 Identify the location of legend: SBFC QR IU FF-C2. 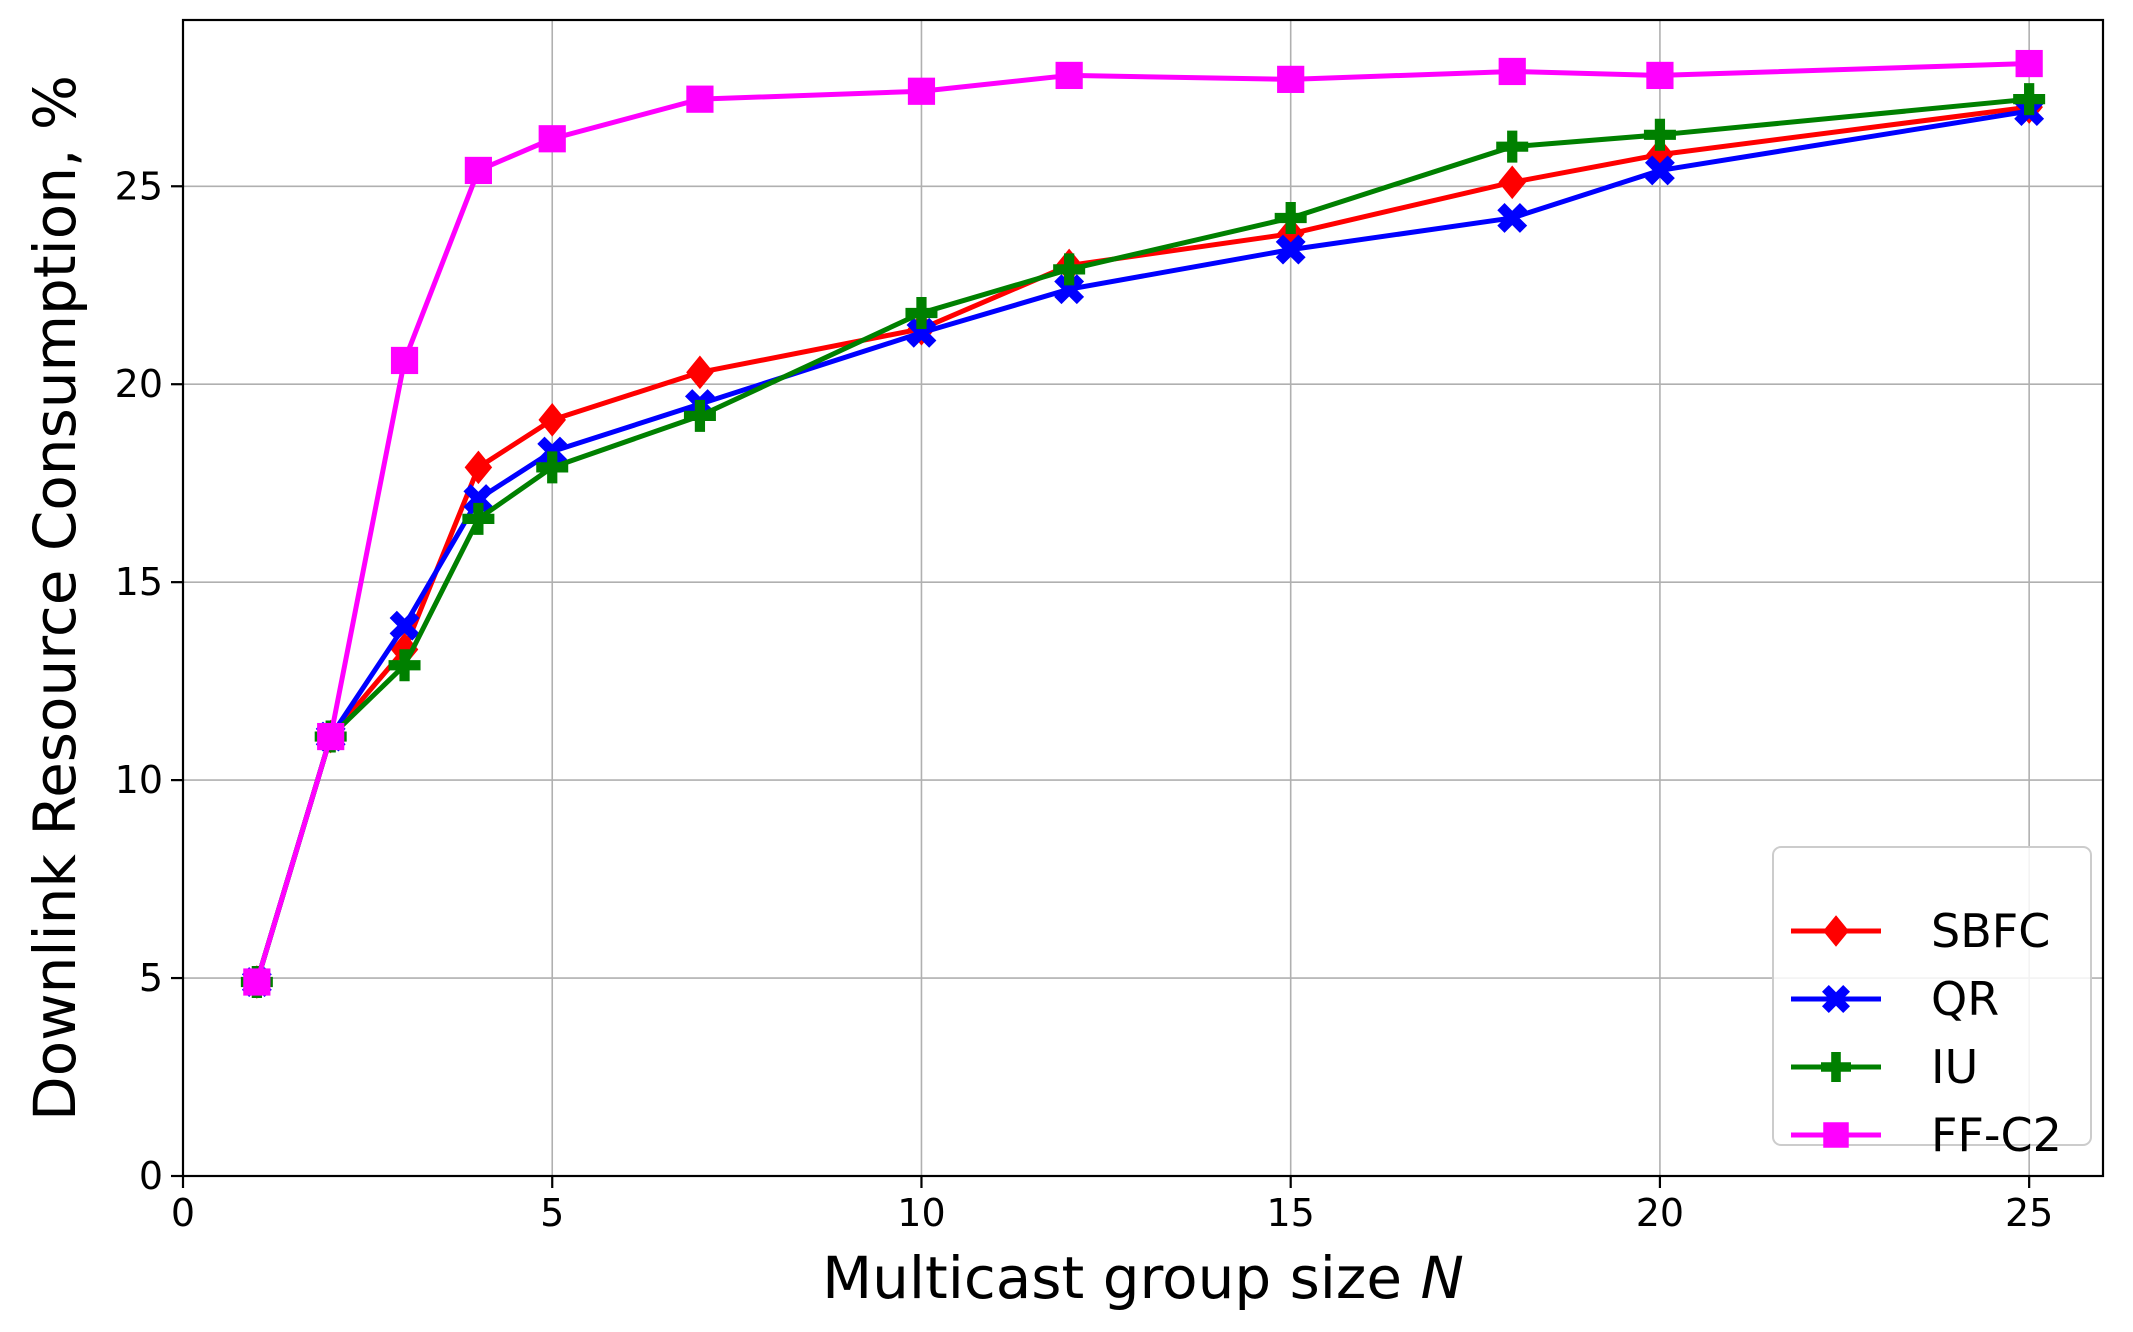
(1932, 1004).